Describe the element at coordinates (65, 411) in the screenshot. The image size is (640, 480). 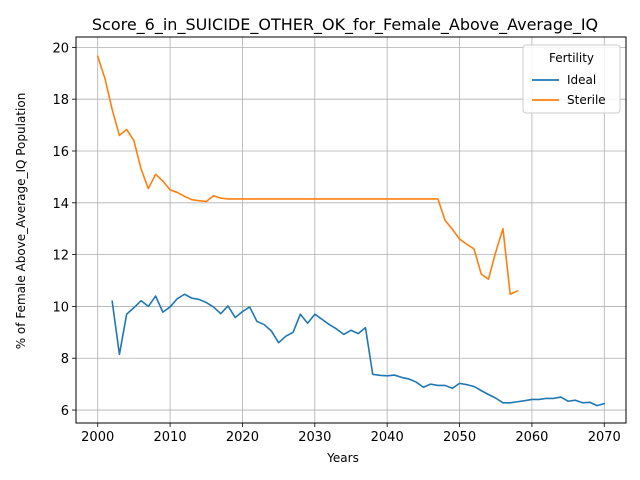
I see `y-tick-label: 6` at that location.